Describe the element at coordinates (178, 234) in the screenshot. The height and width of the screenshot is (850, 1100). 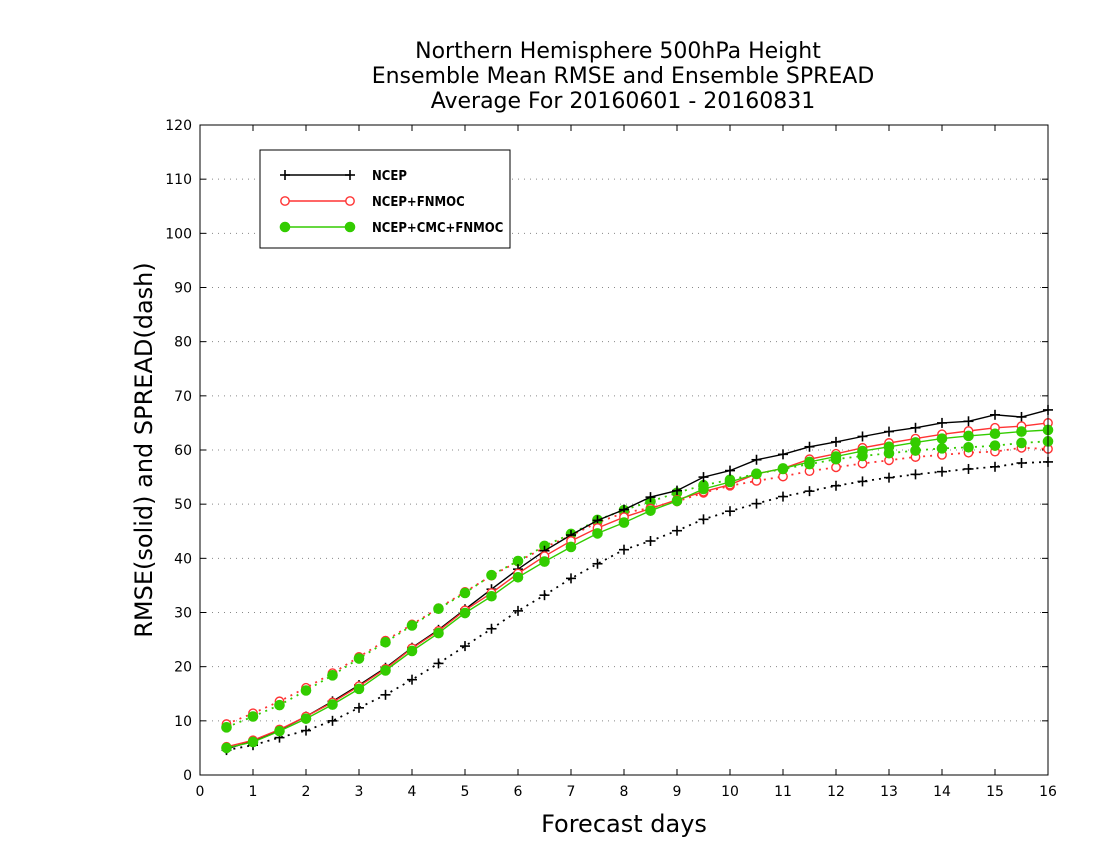
I see `y-tick-label: 100` at that location.